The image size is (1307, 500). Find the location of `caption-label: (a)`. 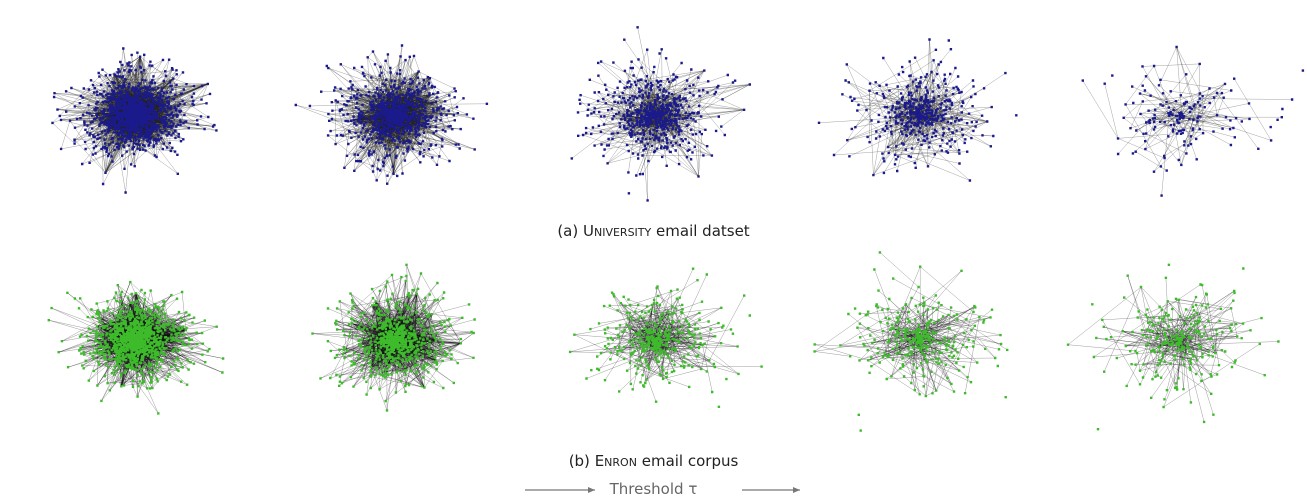

caption-label: (a) is located at coordinates (568, 231).